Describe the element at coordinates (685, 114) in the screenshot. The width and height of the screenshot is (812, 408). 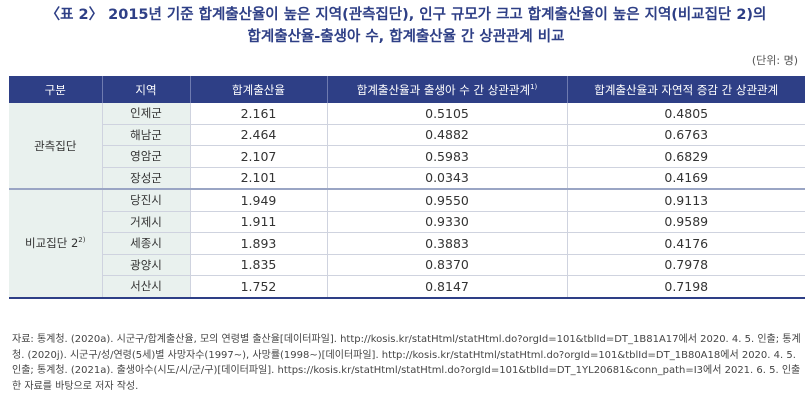
I see `corr-natural-cell: 0.4805` at that location.